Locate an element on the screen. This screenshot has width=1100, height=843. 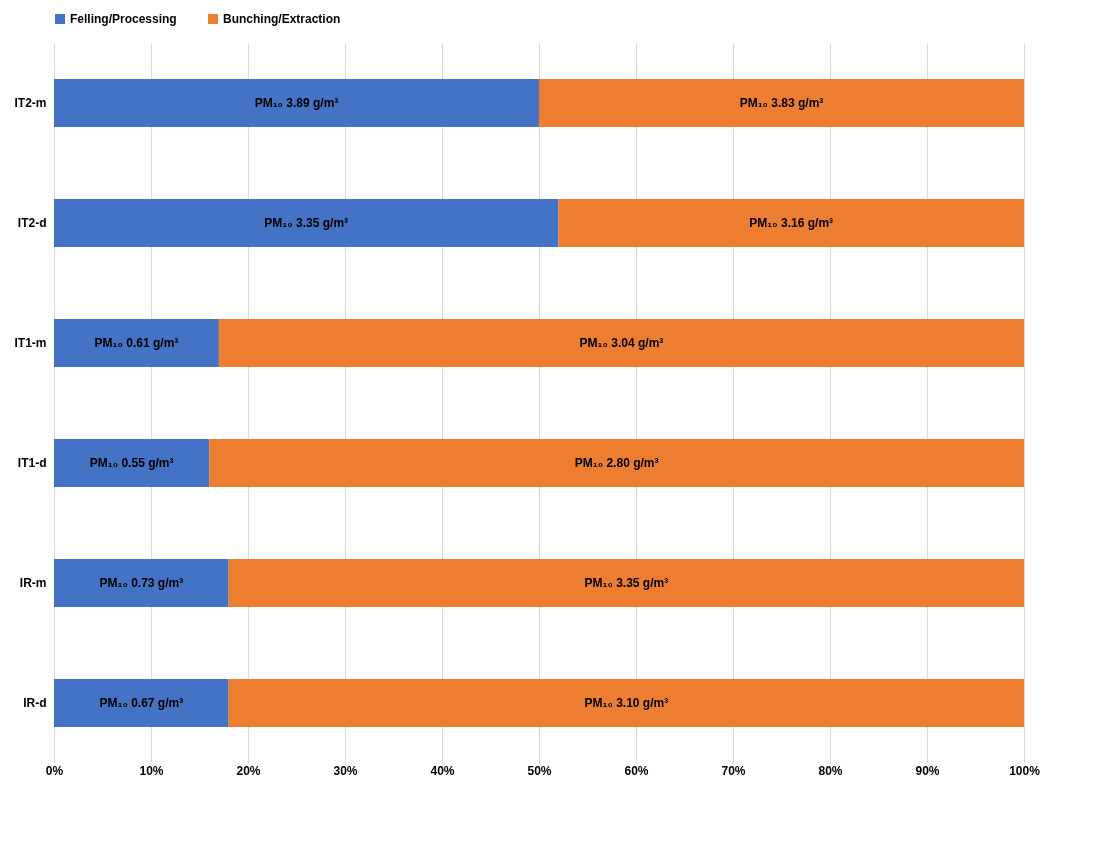
data-label: PM₁₀ 3.16 g/m³ is located at coordinates (791, 223).